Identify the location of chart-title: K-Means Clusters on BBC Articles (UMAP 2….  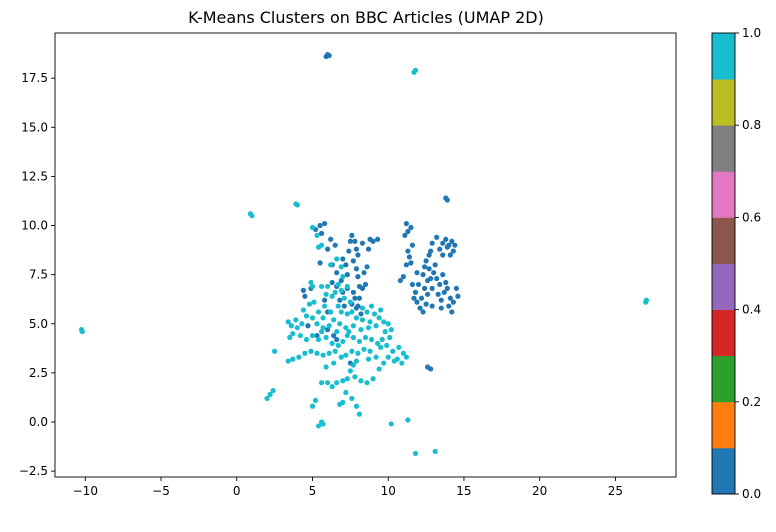
(366, 17).